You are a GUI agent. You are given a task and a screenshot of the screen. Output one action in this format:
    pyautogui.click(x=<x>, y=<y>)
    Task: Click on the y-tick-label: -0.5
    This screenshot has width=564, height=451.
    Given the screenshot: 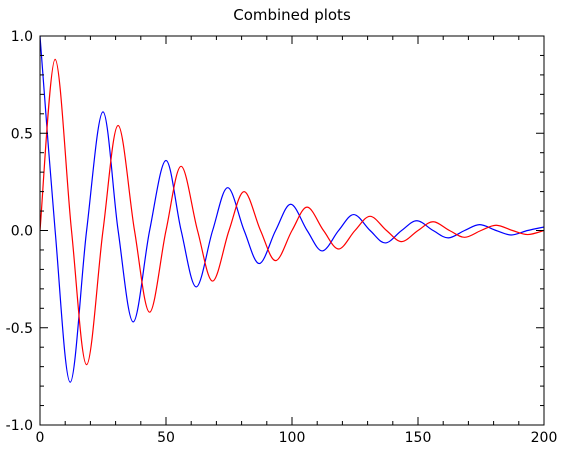 What is the action you would take?
    pyautogui.click(x=19, y=329)
    